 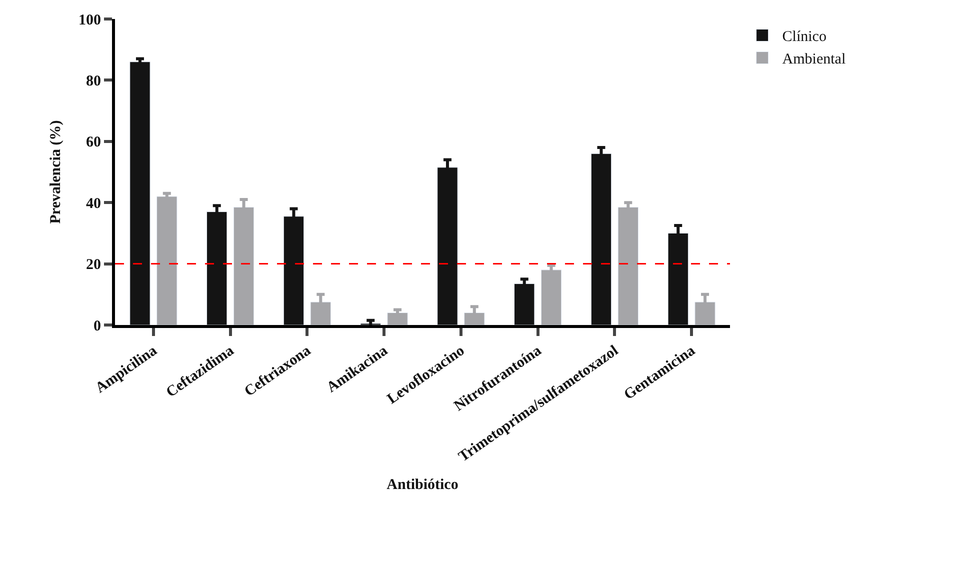 I want to click on y-tick-label: 100, so click(x=89, y=20).